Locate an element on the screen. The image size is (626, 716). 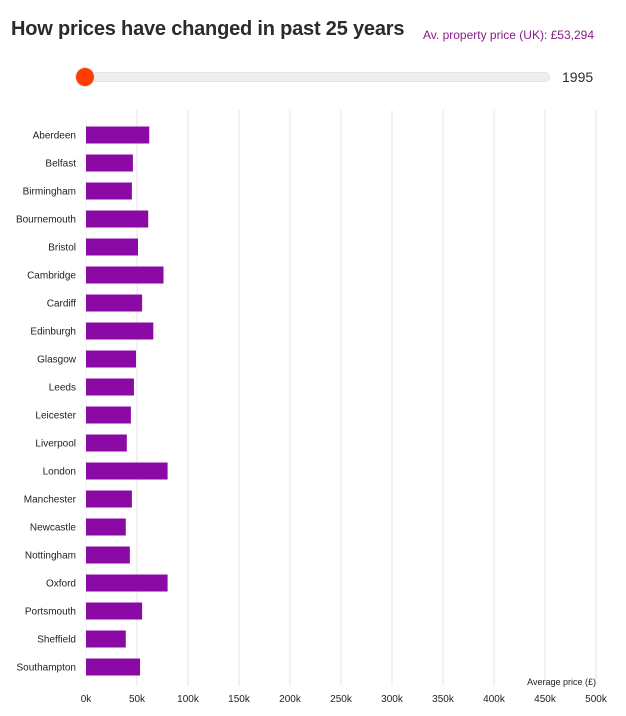
bar-birmingham is located at coordinates (109, 191).